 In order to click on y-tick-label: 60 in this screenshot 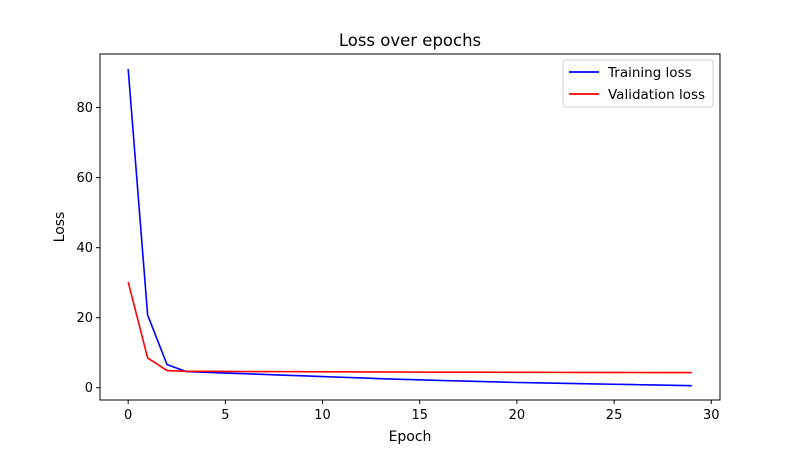, I will do `click(84, 178)`.